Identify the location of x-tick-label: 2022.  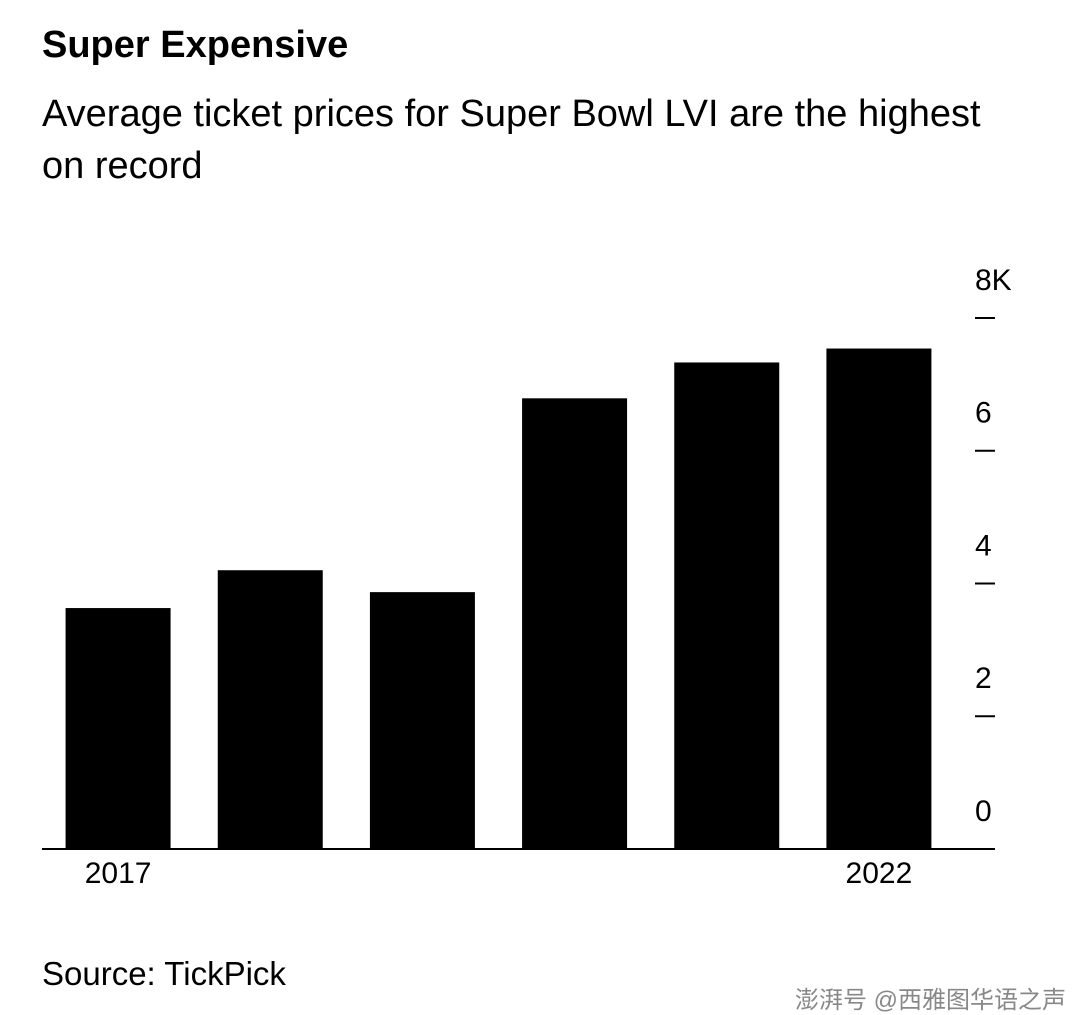
(879, 873).